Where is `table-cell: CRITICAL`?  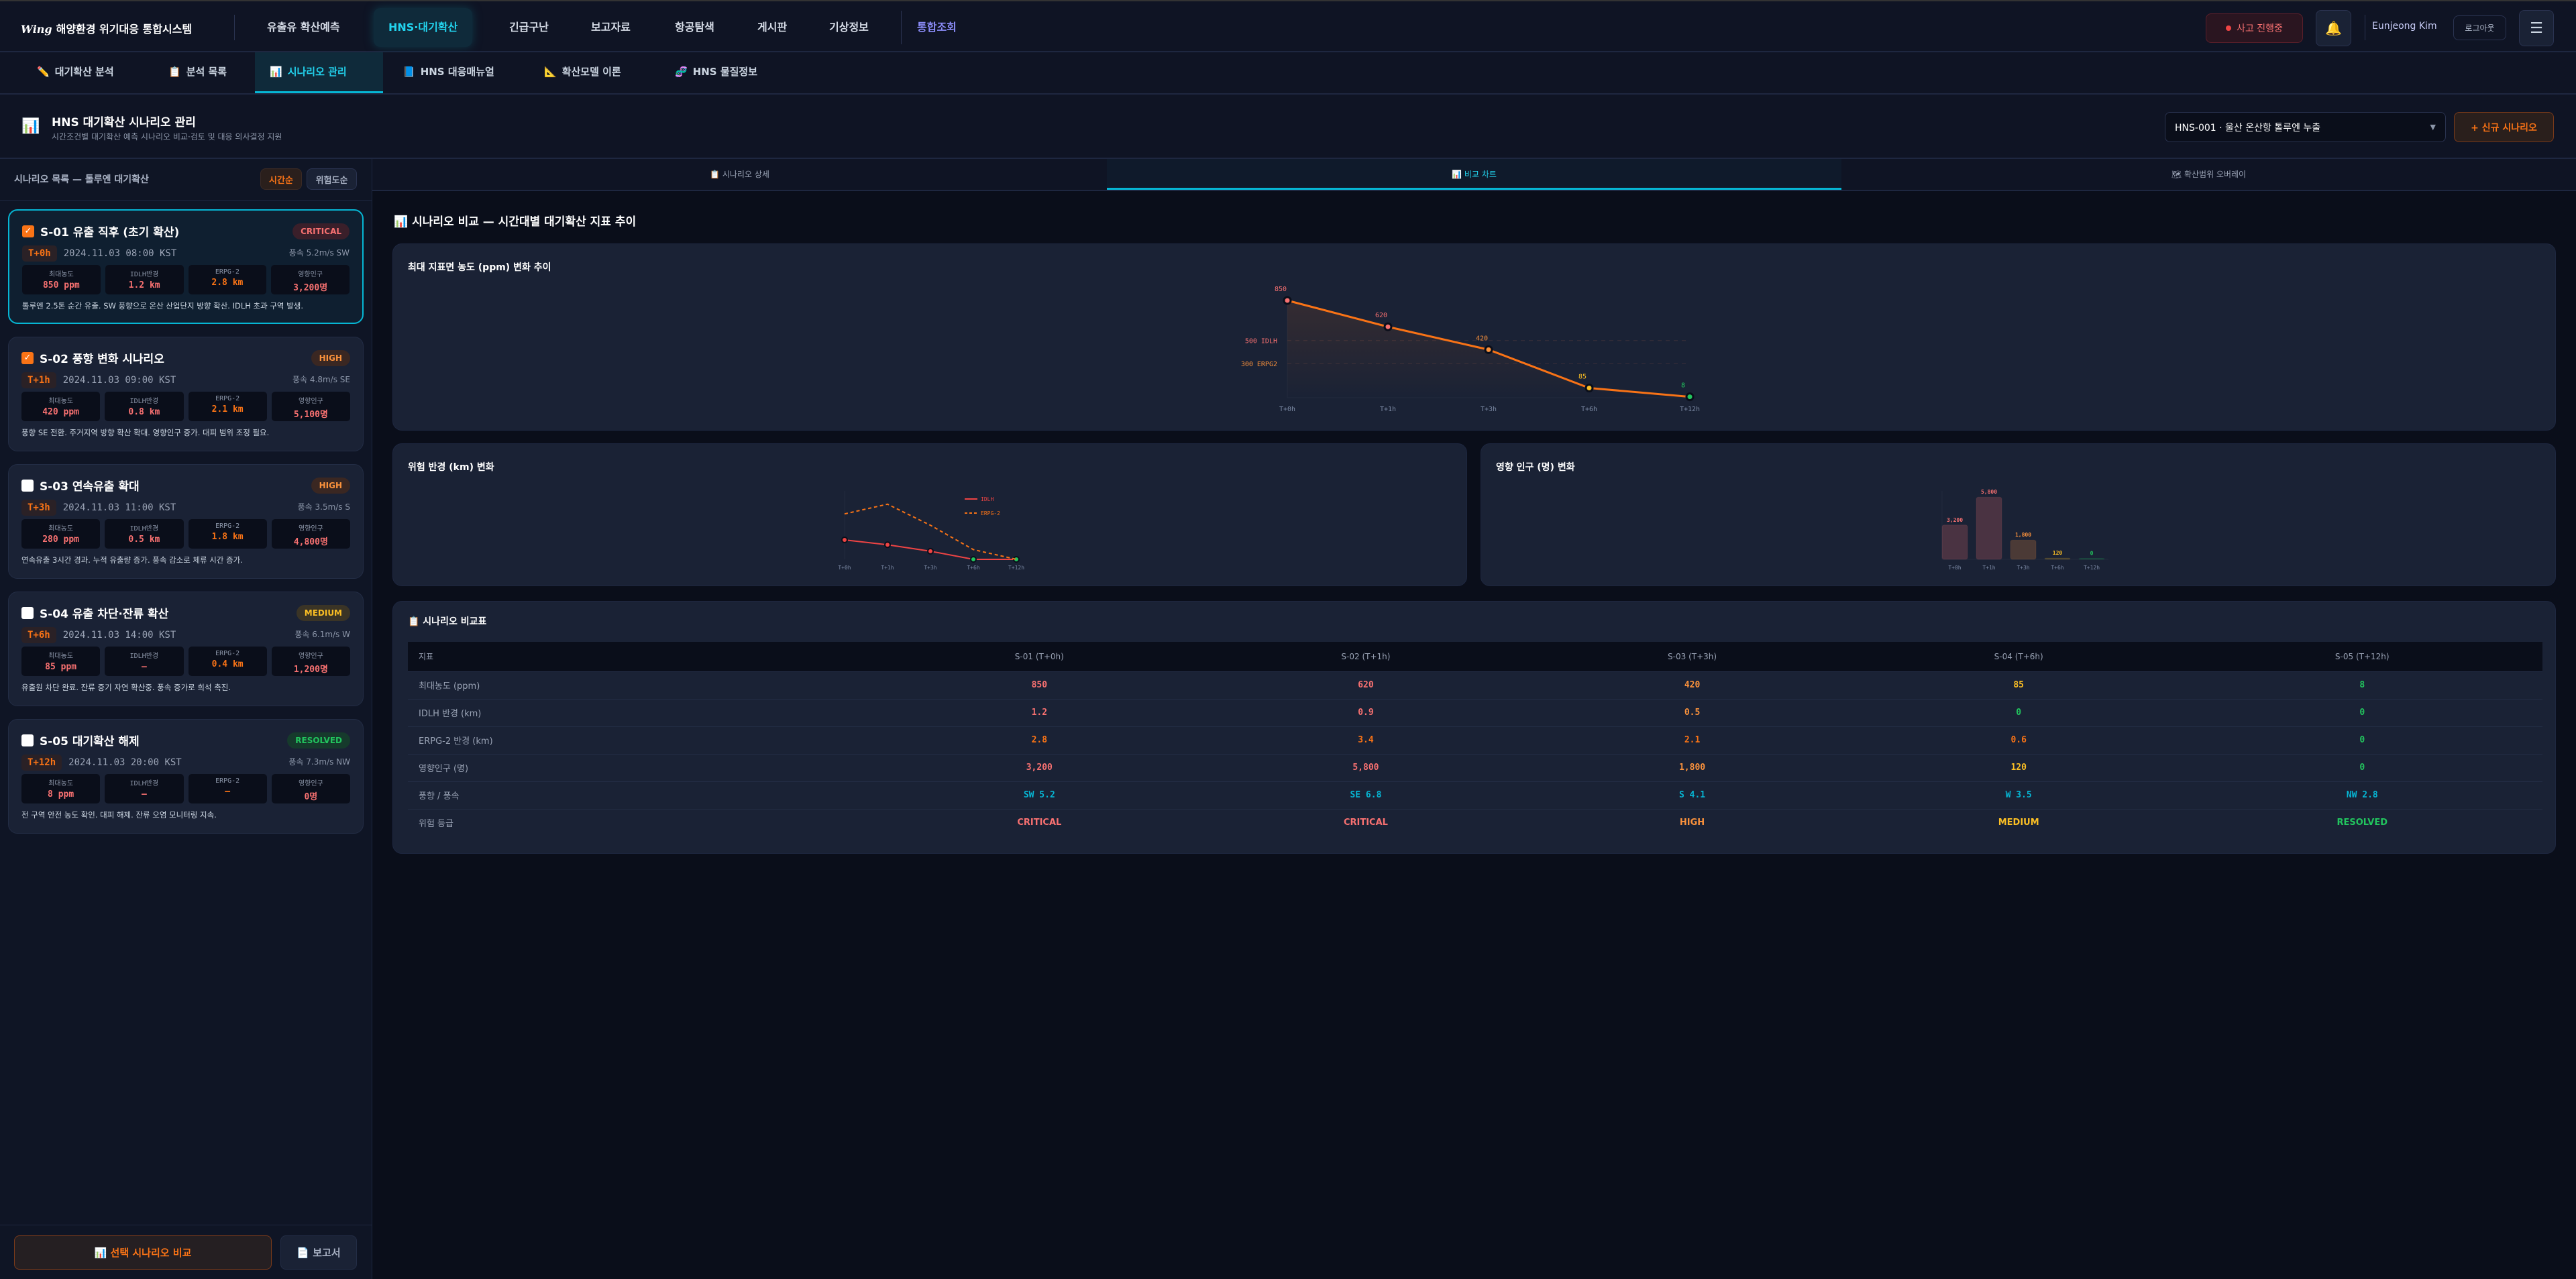
table-cell: CRITICAL is located at coordinates (1039, 822).